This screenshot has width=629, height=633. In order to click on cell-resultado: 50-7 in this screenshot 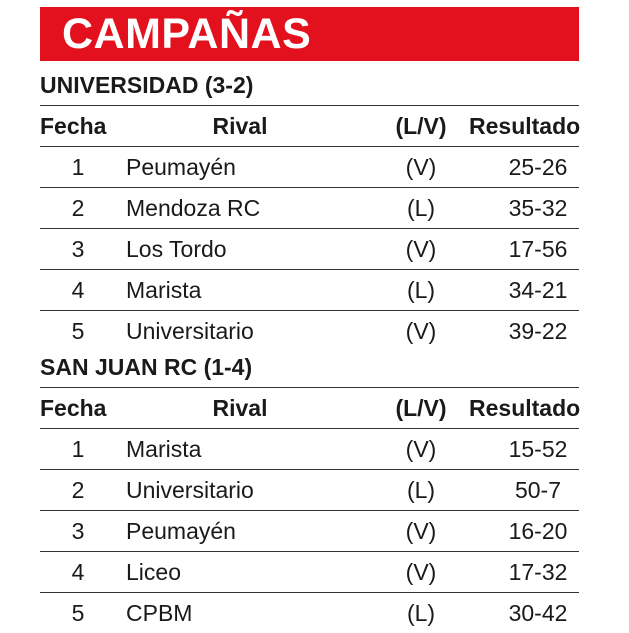, I will do `click(538, 489)`.